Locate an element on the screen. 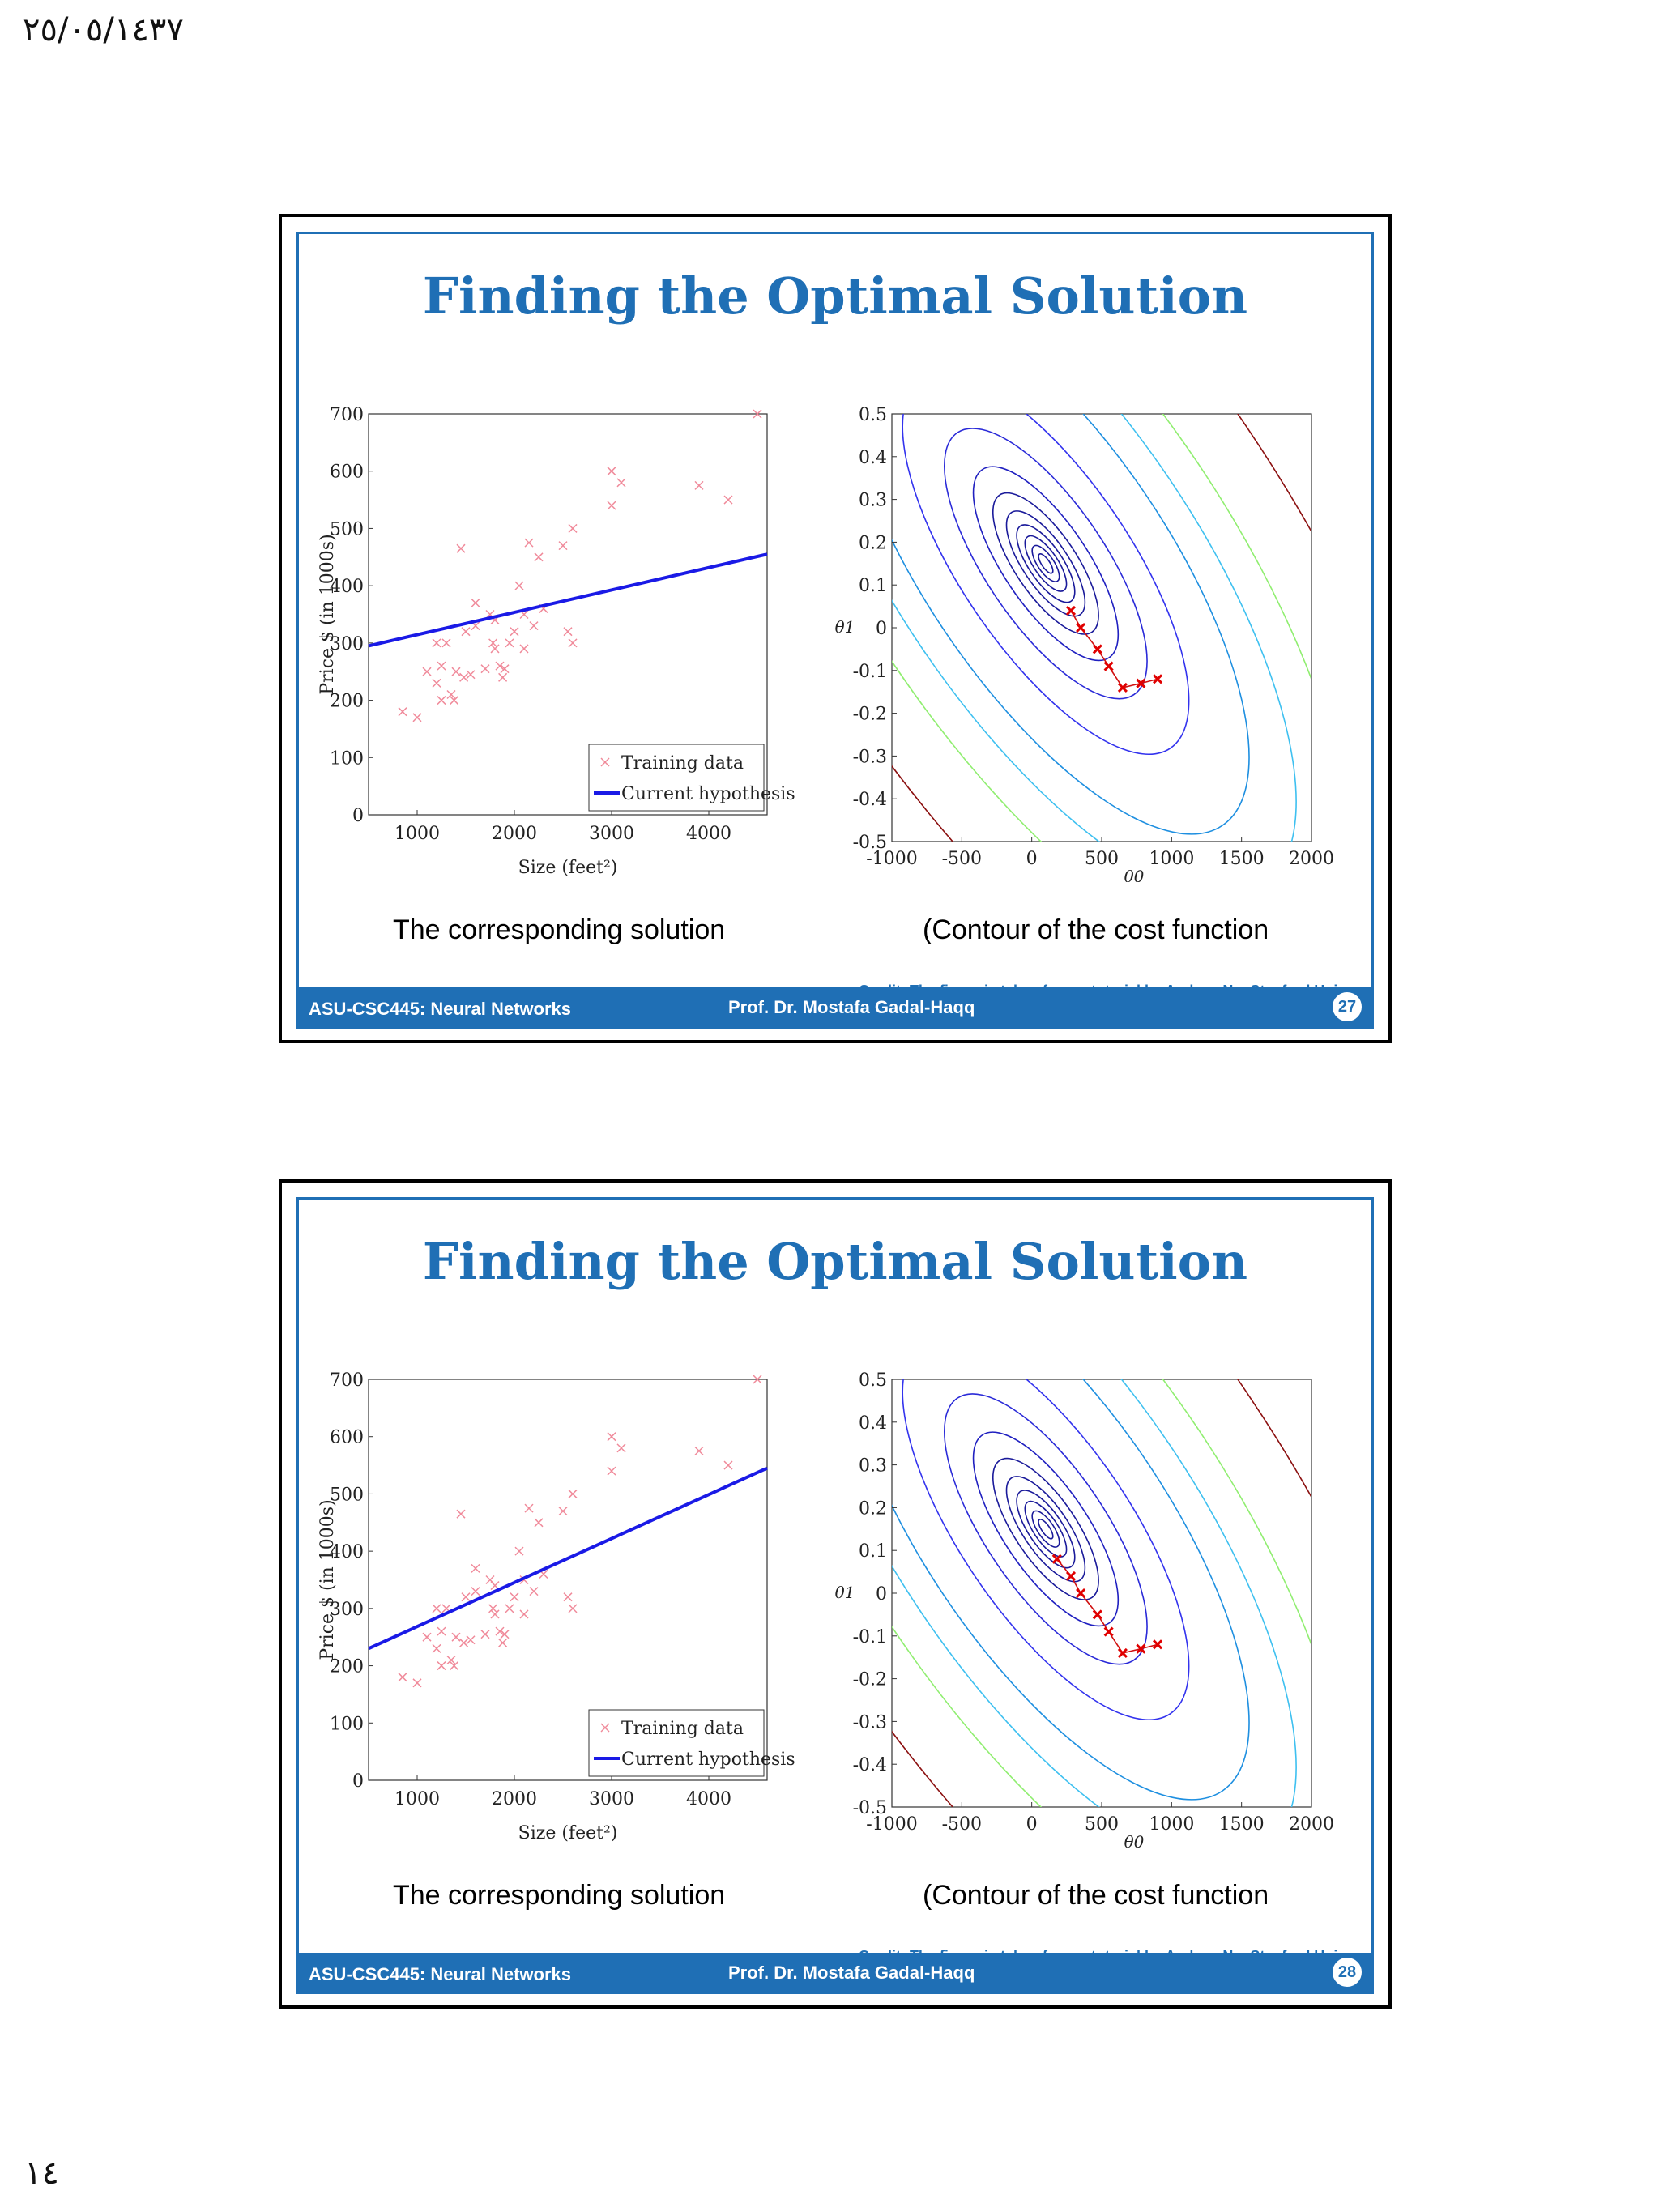 This screenshot has height=2212, width=1659. y-tick-label: 0.3 is located at coordinates (873, 1467).